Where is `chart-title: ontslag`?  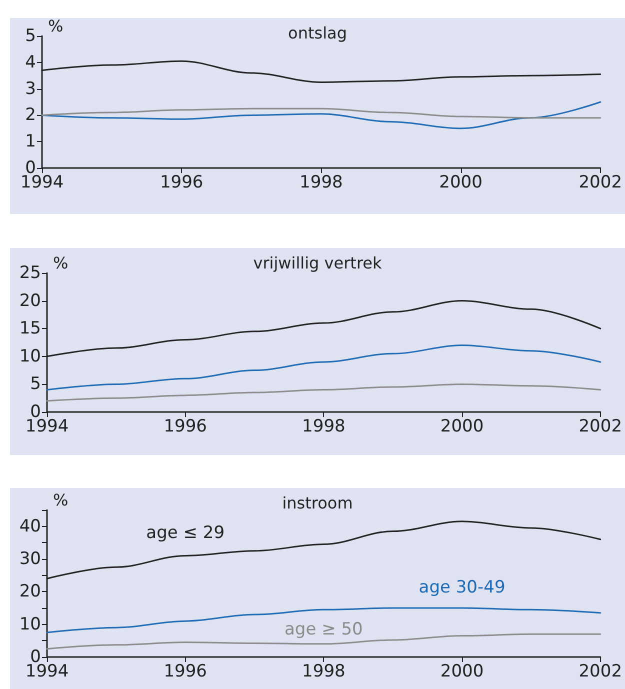
chart-title: ontslag is located at coordinates (317, 33).